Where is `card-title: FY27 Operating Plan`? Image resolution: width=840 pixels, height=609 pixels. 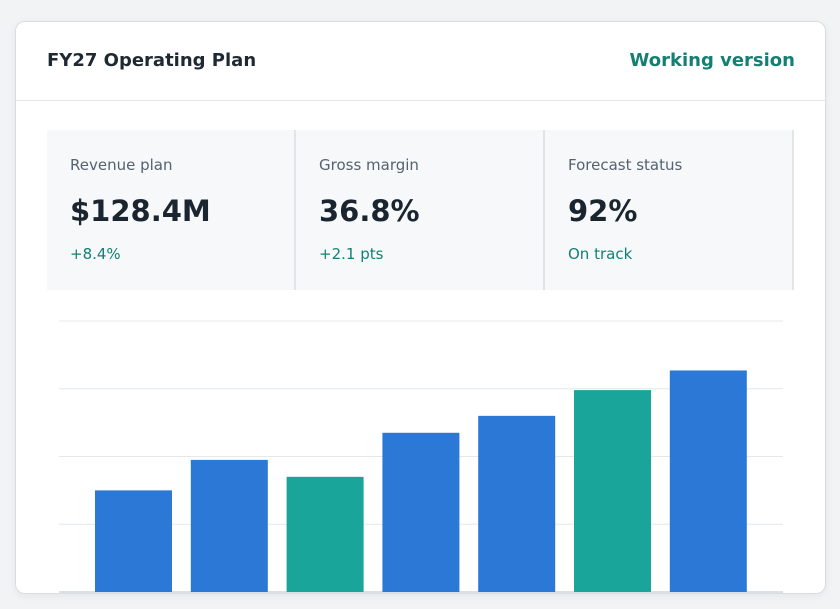 card-title: FY27 Operating Plan is located at coordinates (152, 60).